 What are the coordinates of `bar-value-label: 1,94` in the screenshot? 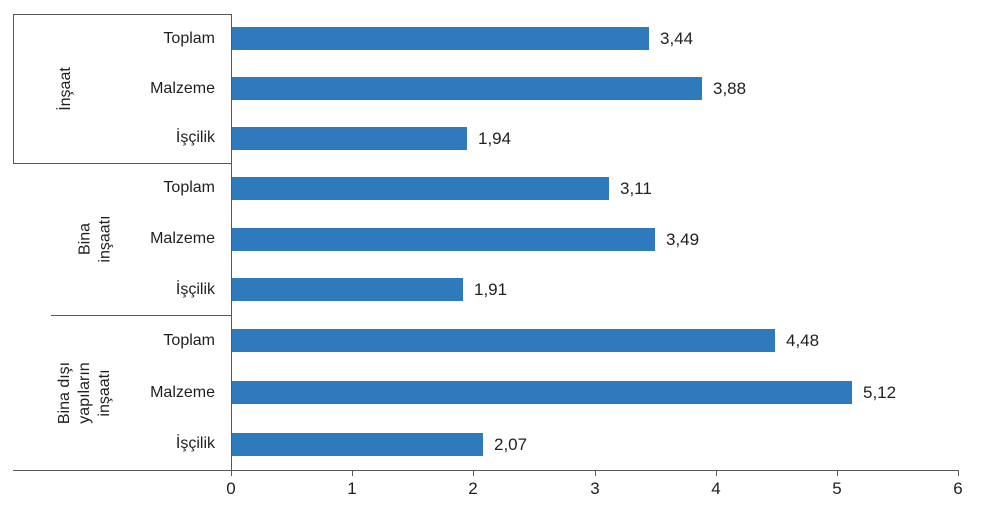 It's located at (495, 138).